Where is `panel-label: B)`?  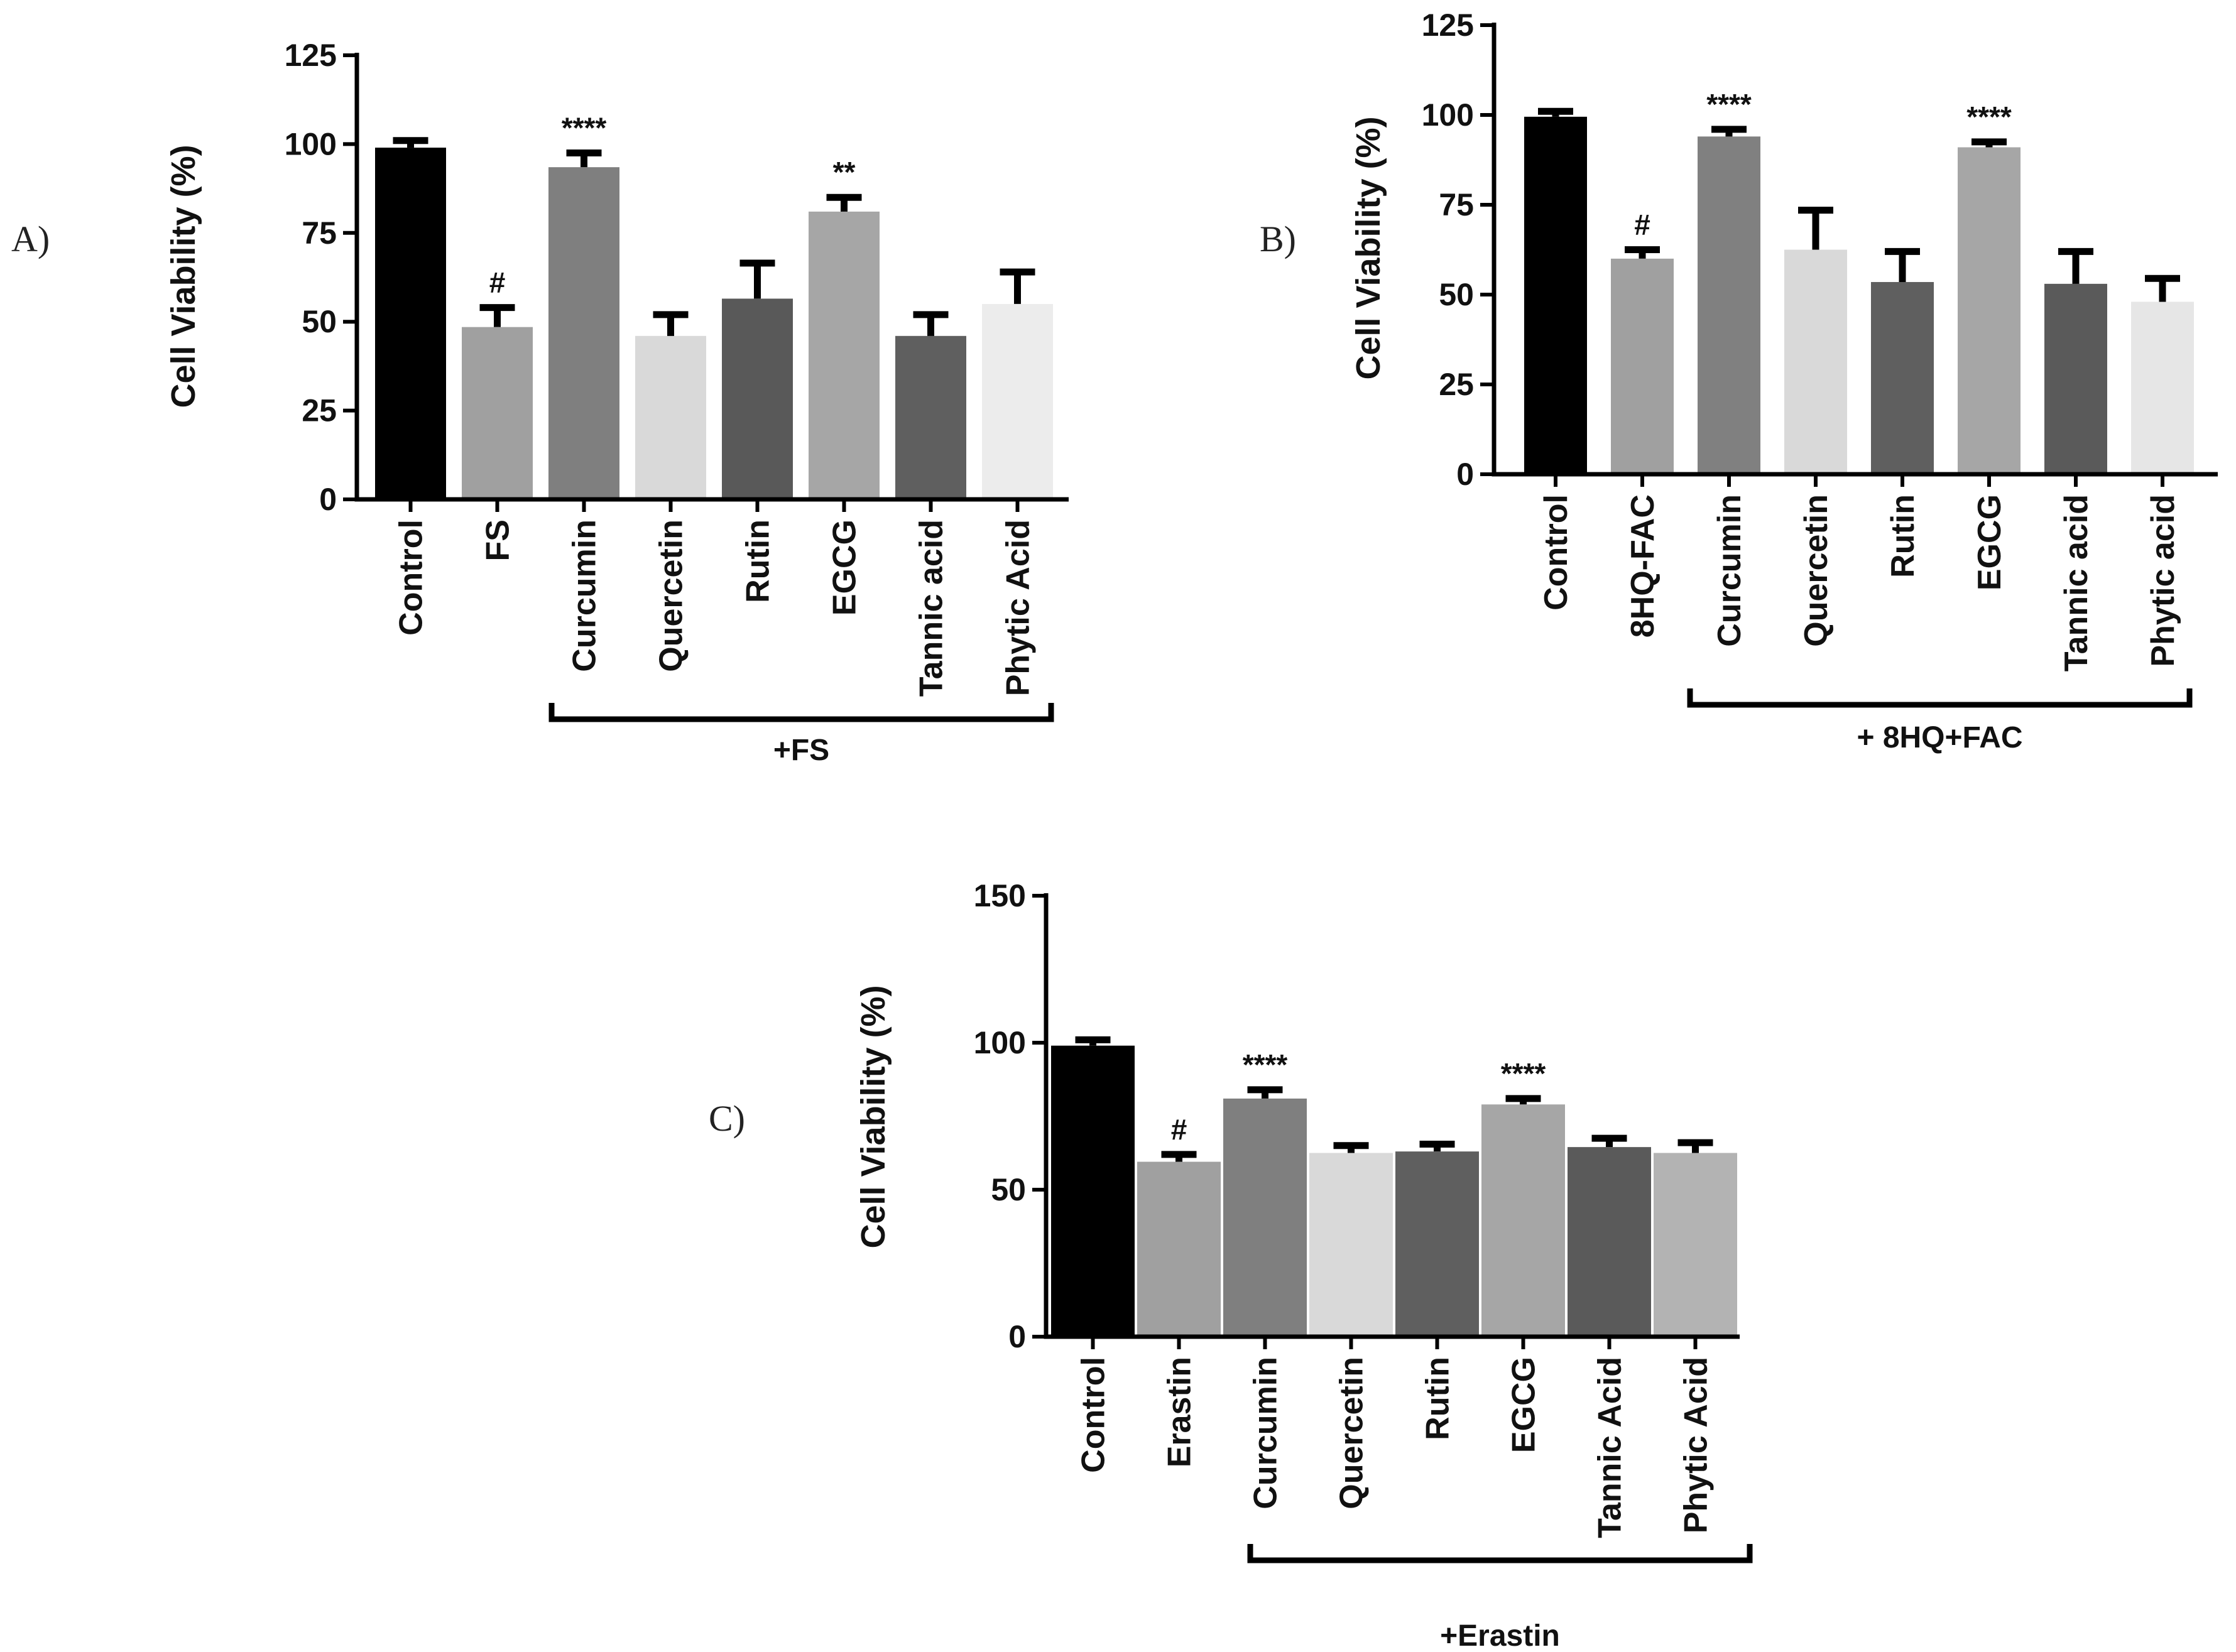 panel-label: B) is located at coordinates (1278, 239).